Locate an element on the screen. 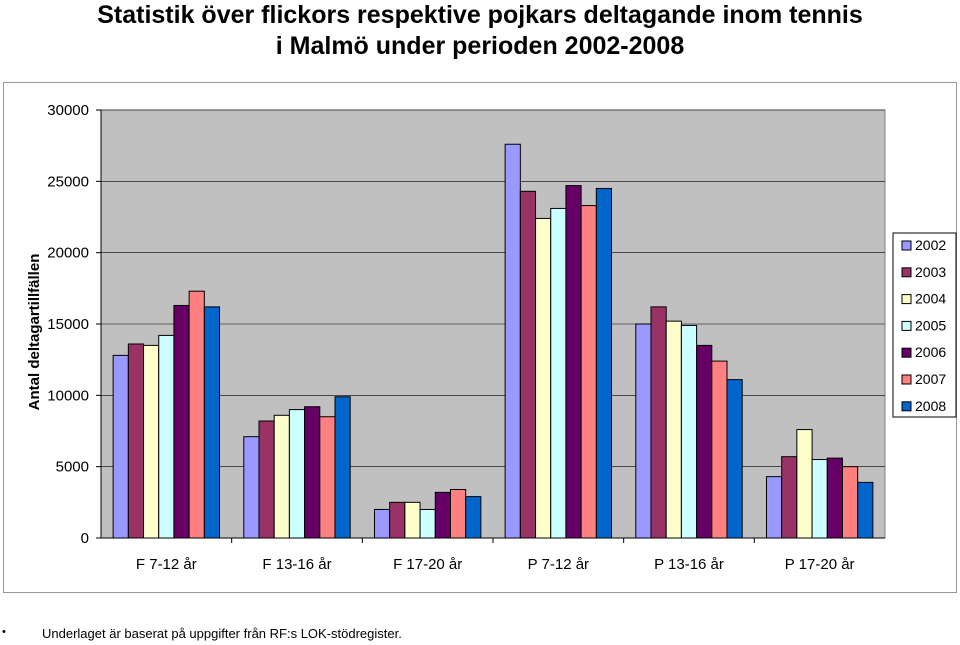  y-tick-label: 30000 is located at coordinates (68, 110).